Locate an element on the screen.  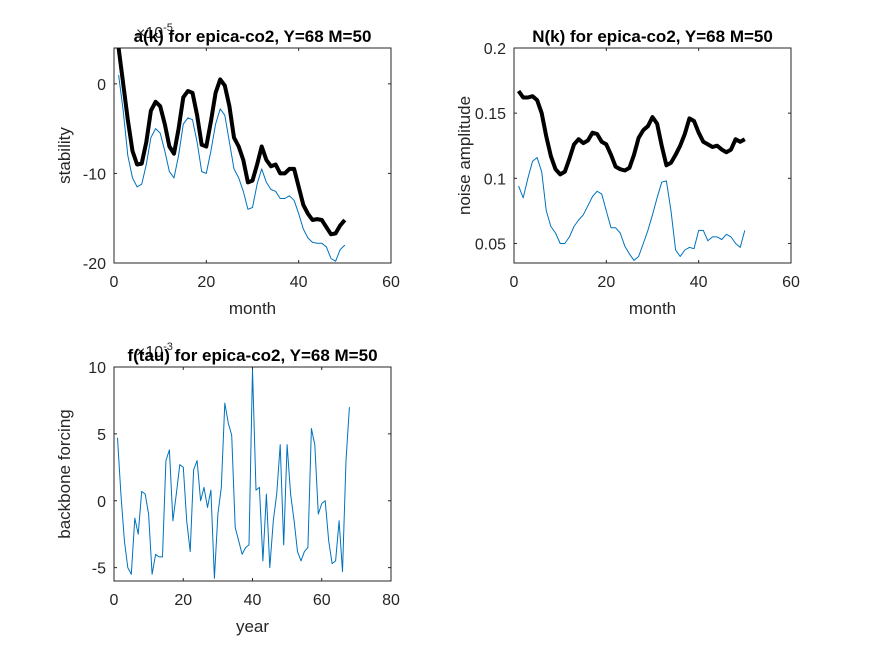
y-axis-label: backbone forcing is located at coordinates (64, 473).